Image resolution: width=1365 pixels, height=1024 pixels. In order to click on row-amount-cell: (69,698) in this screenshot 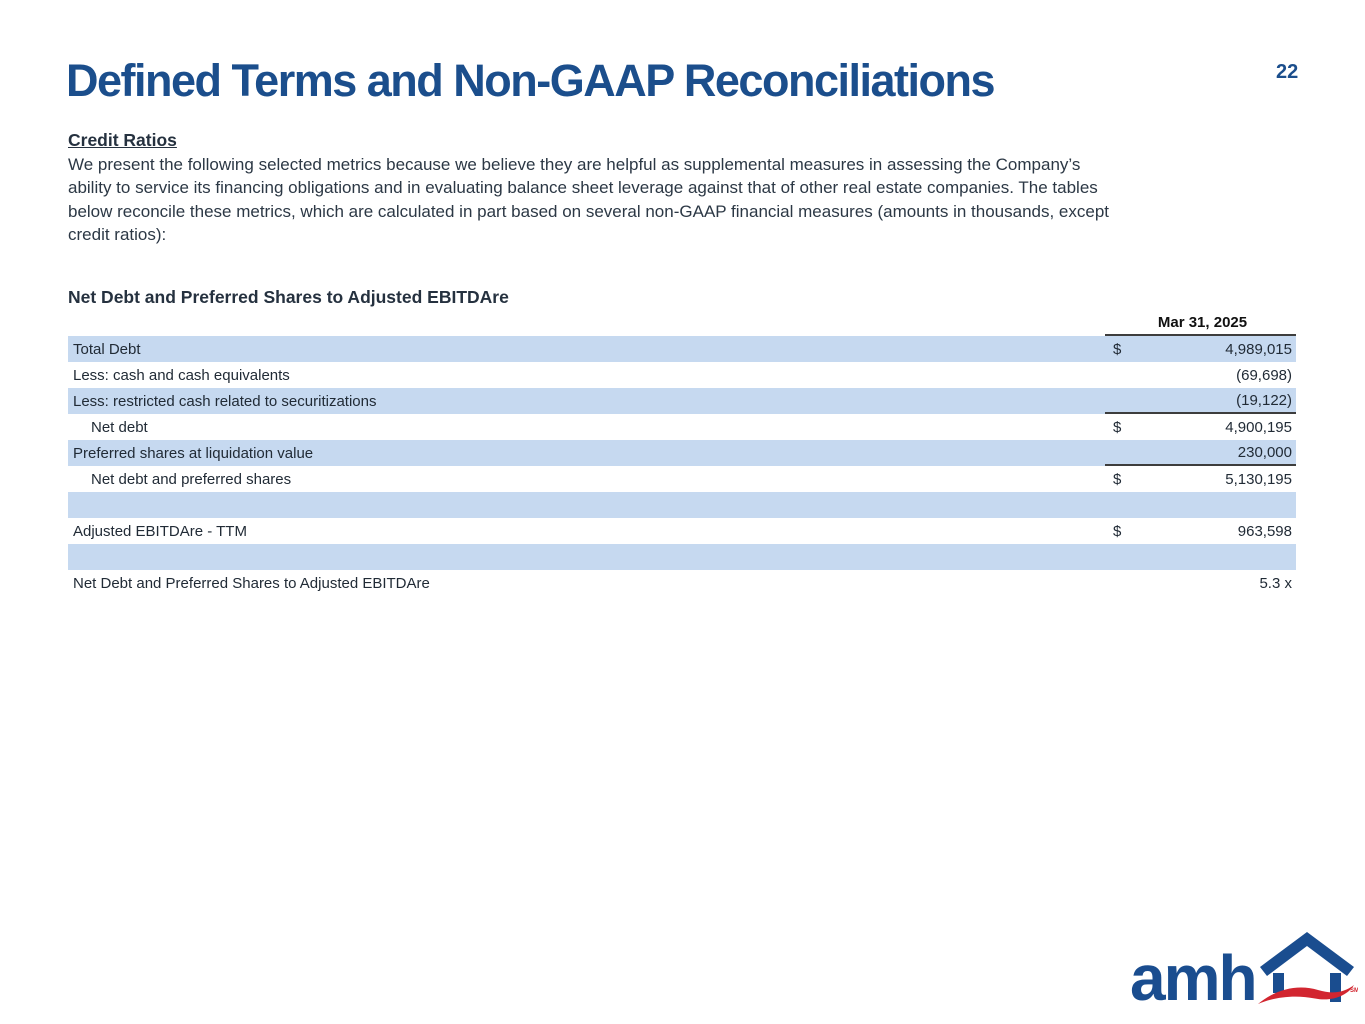, I will do `click(1200, 375)`.